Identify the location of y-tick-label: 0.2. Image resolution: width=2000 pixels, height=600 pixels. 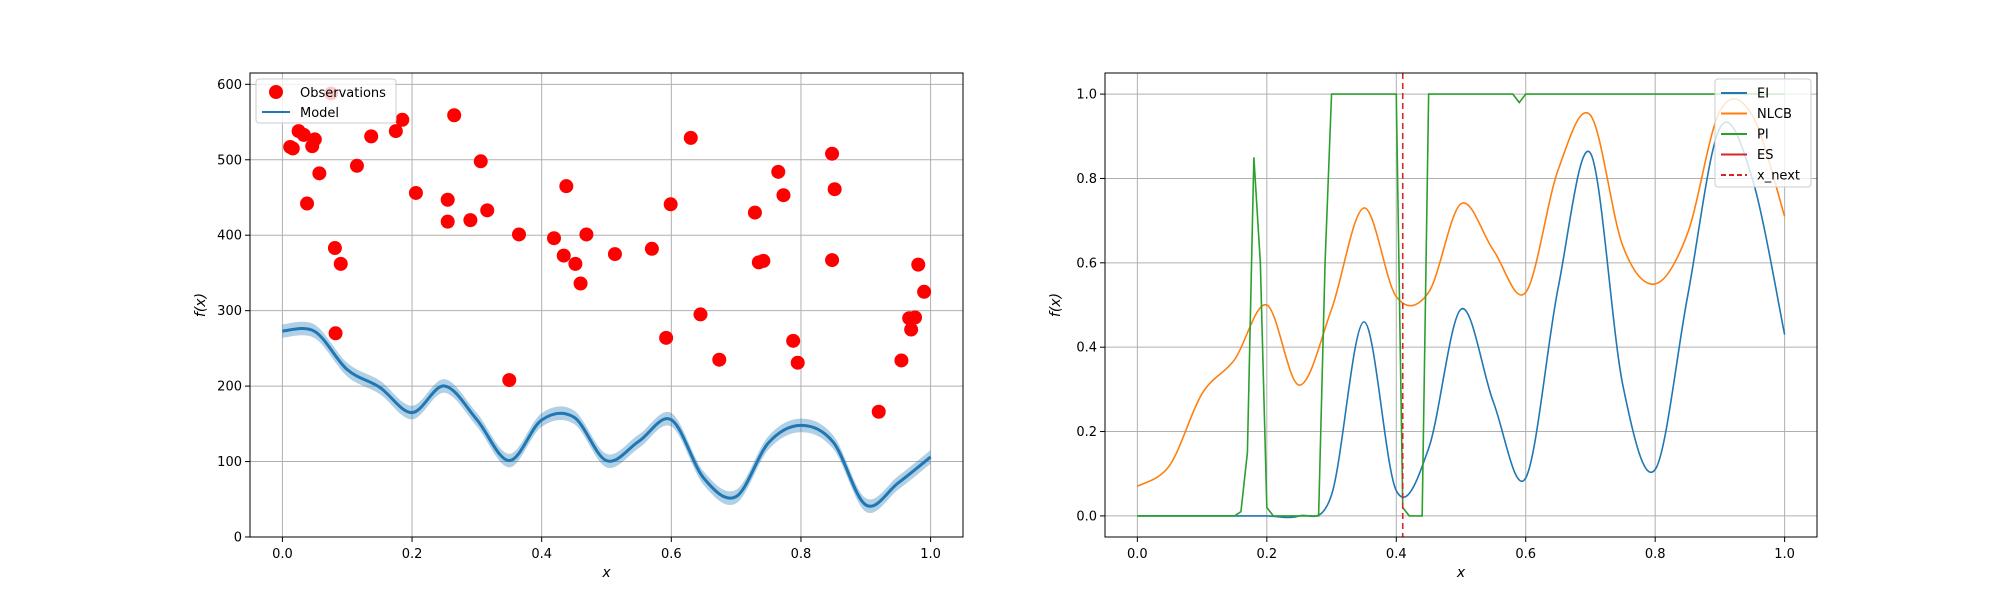
(1086, 432).